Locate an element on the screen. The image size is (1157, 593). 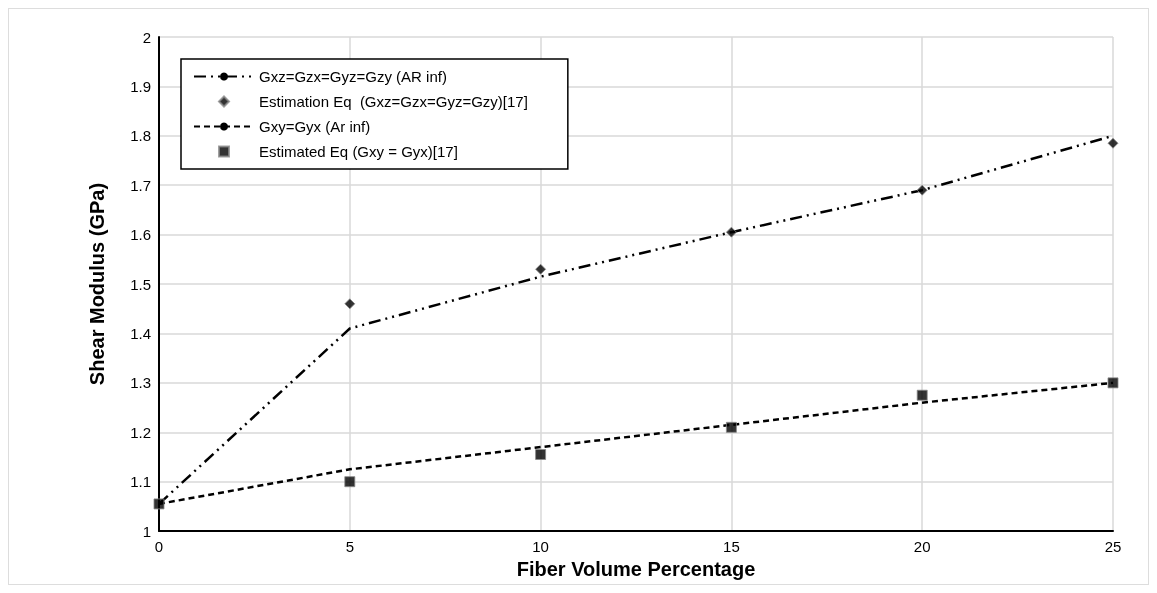
x-tick-label: 15 is located at coordinates (731, 547).